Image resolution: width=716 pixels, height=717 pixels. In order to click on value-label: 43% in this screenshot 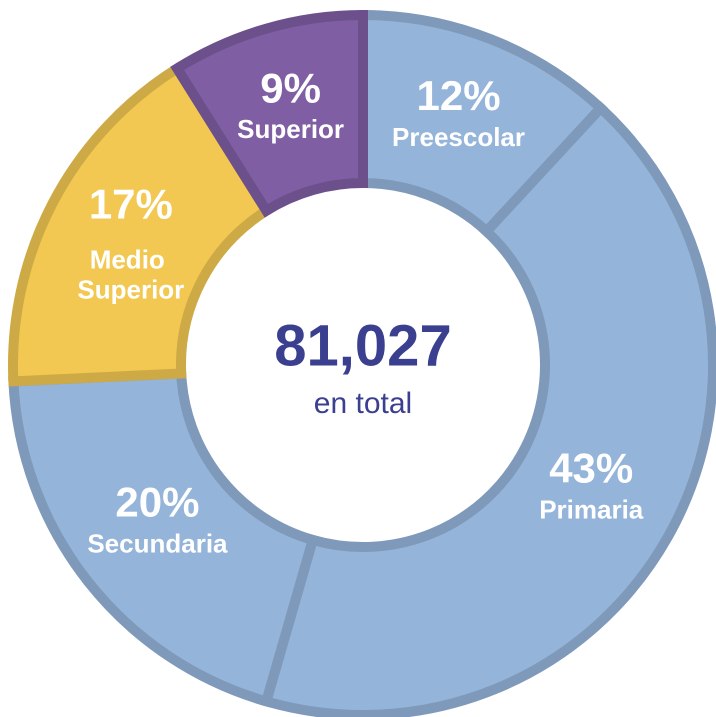, I will do `click(591, 468)`.